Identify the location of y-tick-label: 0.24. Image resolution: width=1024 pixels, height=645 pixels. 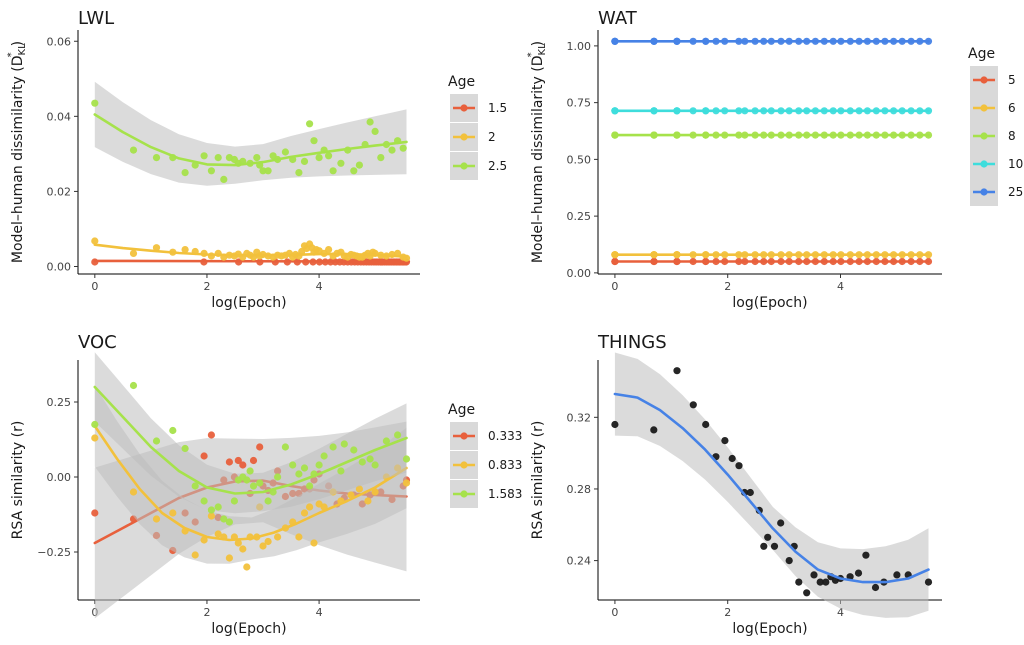
(579, 561).